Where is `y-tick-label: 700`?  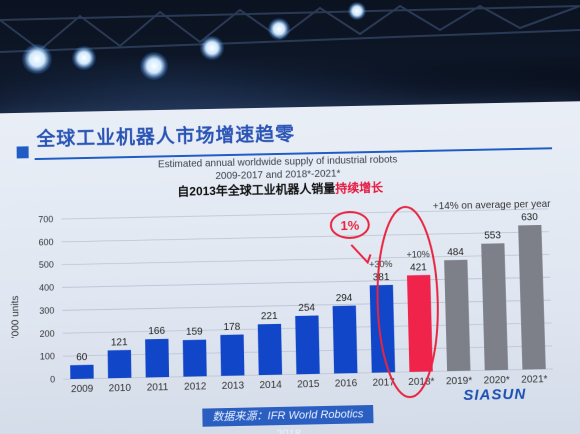
y-tick-label: 700 is located at coordinates (45, 219).